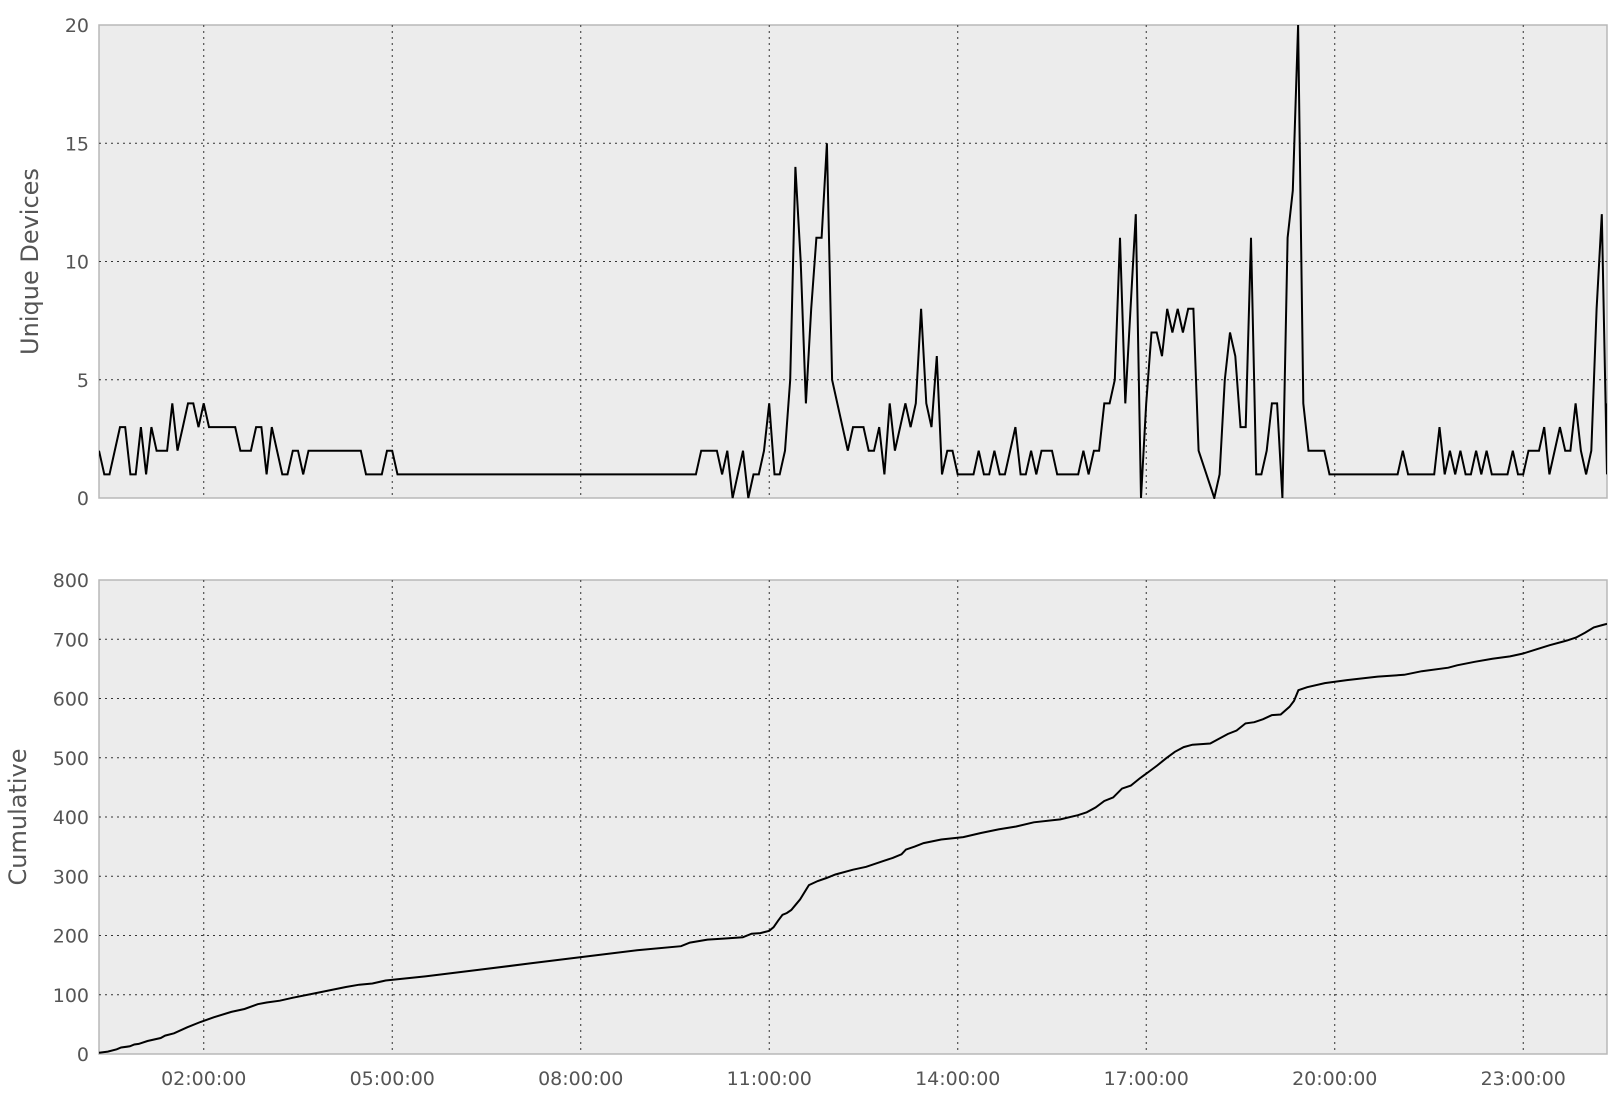 This screenshot has height=1101, width=1622. I want to click on x-tick-label: 05:00:00, so click(392, 1079).